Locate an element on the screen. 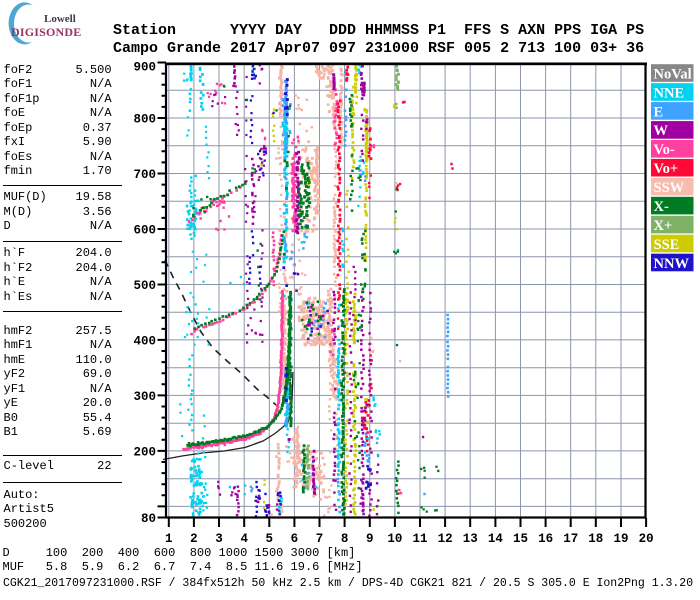  svg-text: 10 is located at coordinates (394, 539).